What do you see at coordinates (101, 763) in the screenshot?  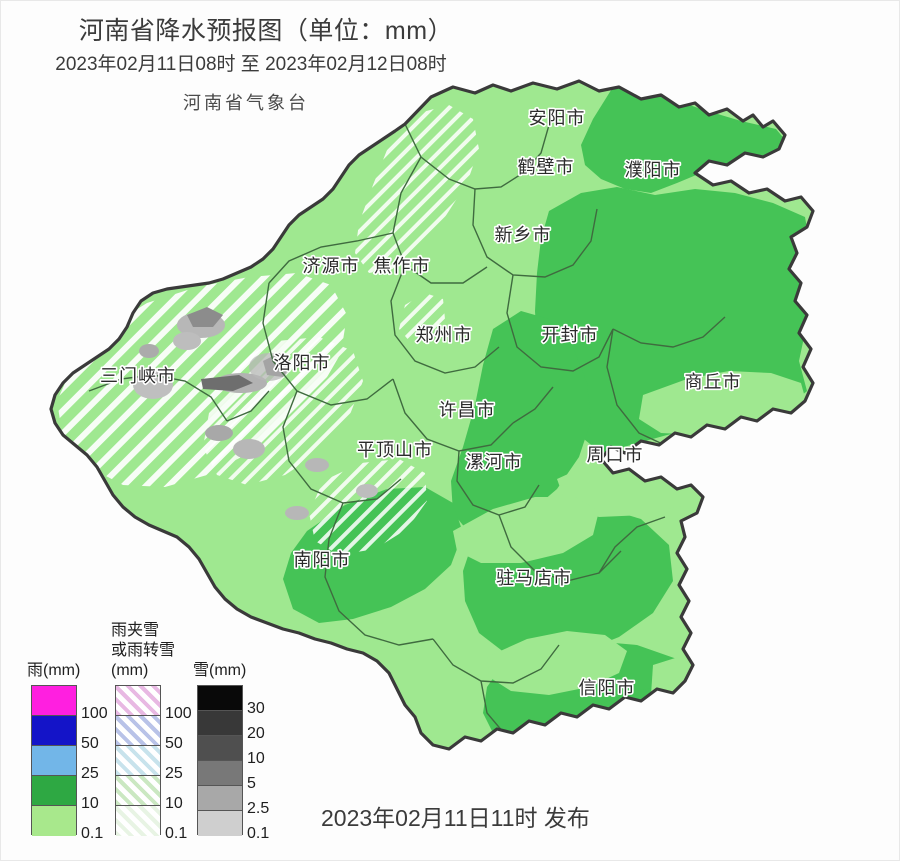 I see `legend-rain-ticks: 100 50 25 10 0.1` at bounding box center [101, 763].